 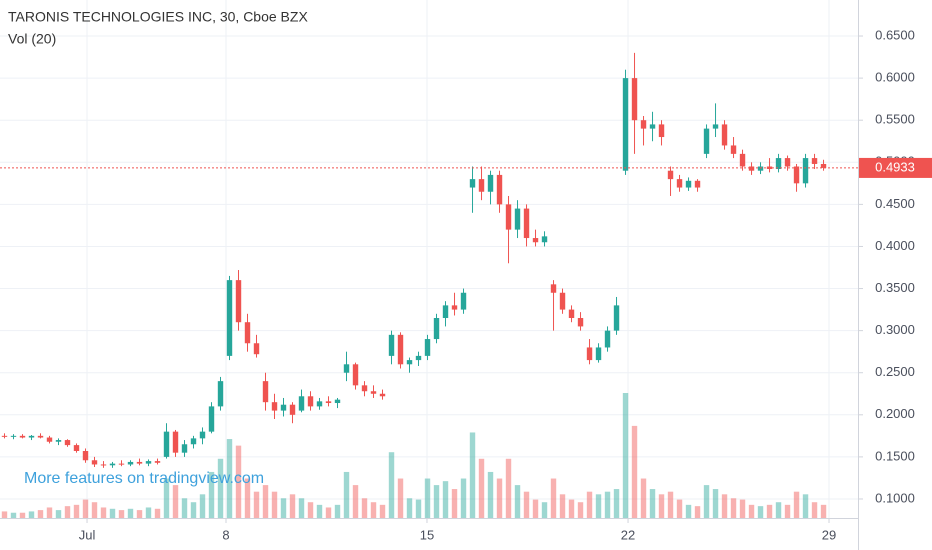 I want to click on y-tick-label: 0.1000, so click(x=895, y=497).